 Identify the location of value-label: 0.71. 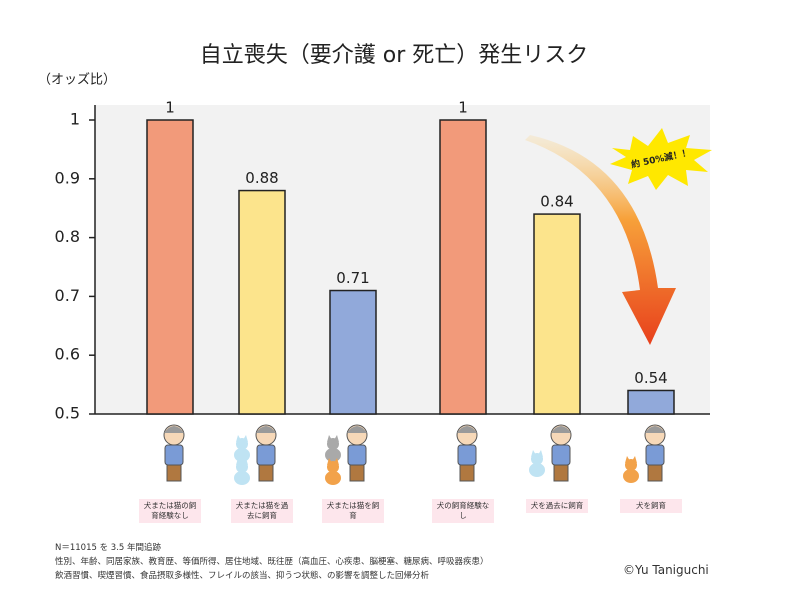
(352, 278).